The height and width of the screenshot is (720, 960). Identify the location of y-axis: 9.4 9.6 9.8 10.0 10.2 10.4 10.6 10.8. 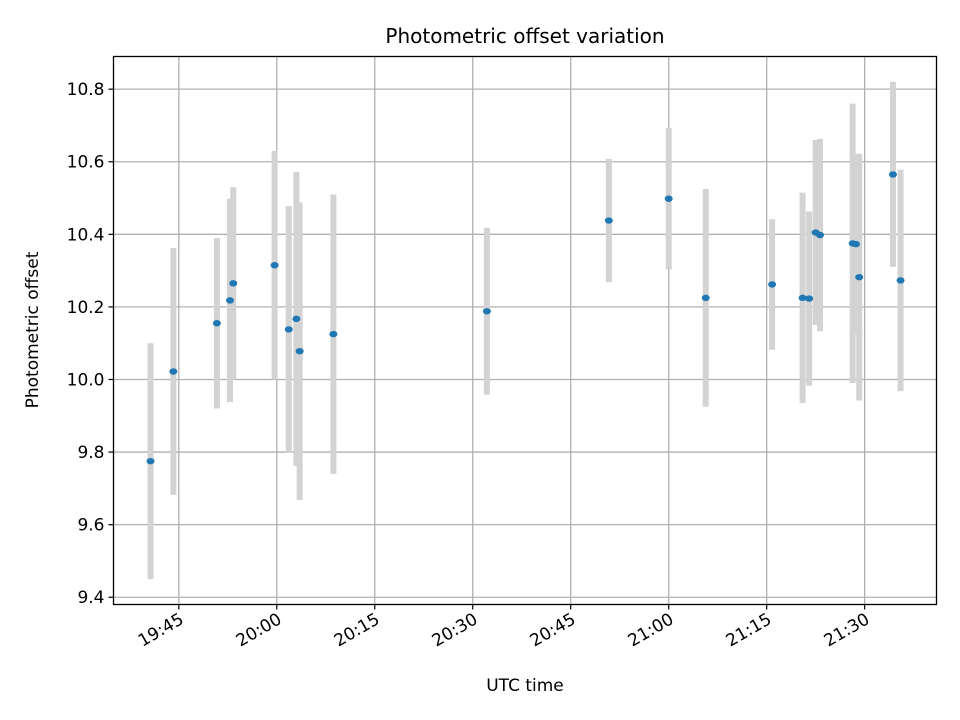
(90, 344).